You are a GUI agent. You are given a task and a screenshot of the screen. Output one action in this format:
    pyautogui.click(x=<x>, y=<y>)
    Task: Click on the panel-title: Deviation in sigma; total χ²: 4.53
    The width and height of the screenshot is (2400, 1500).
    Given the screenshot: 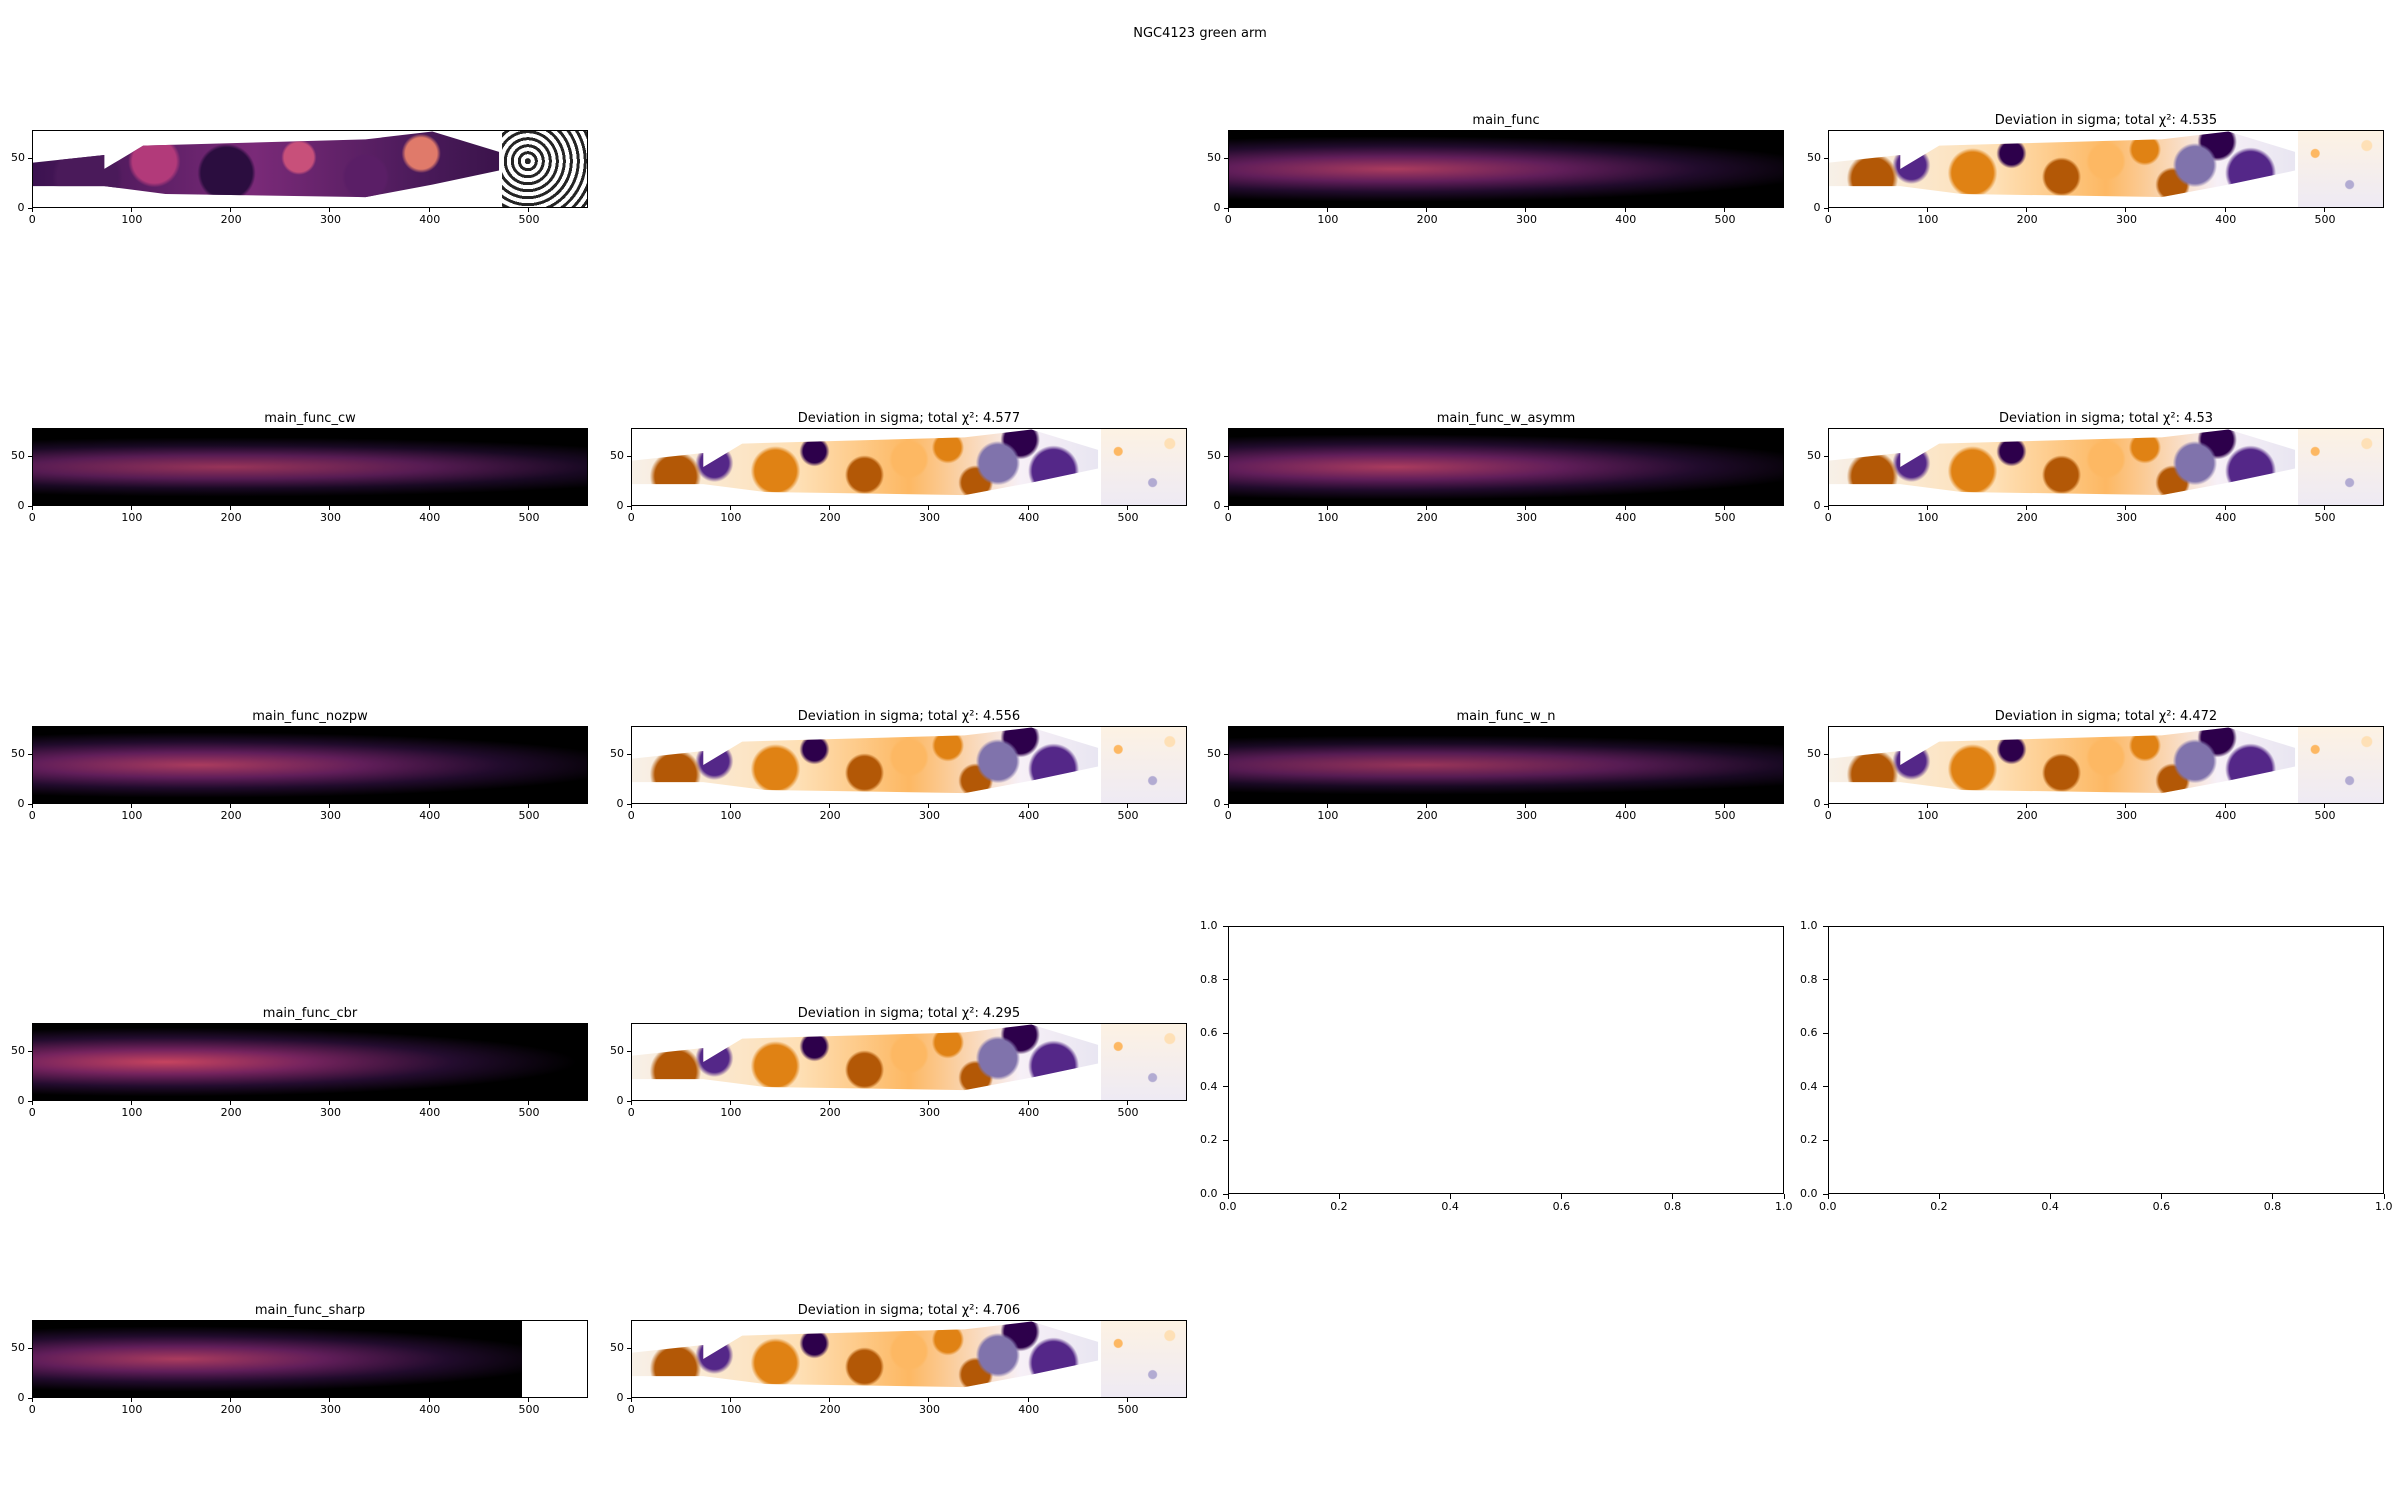 What is the action you would take?
    pyautogui.click(x=2106, y=418)
    